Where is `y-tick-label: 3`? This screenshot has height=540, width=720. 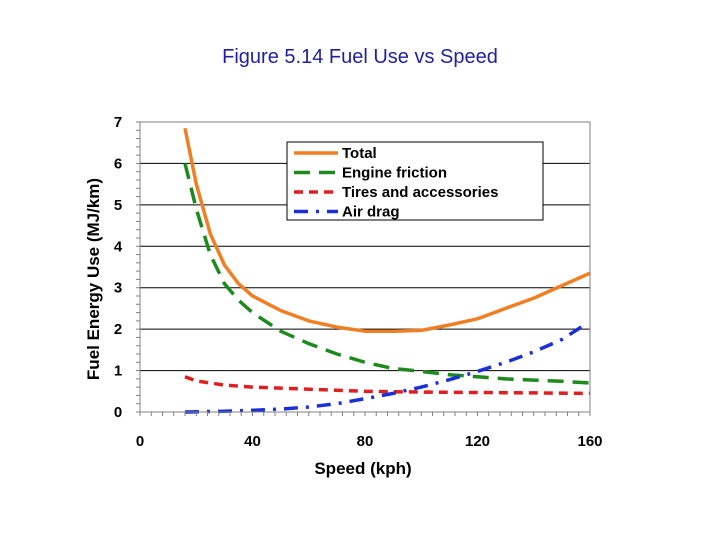 y-tick-label: 3 is located at coordinates (118, 288).